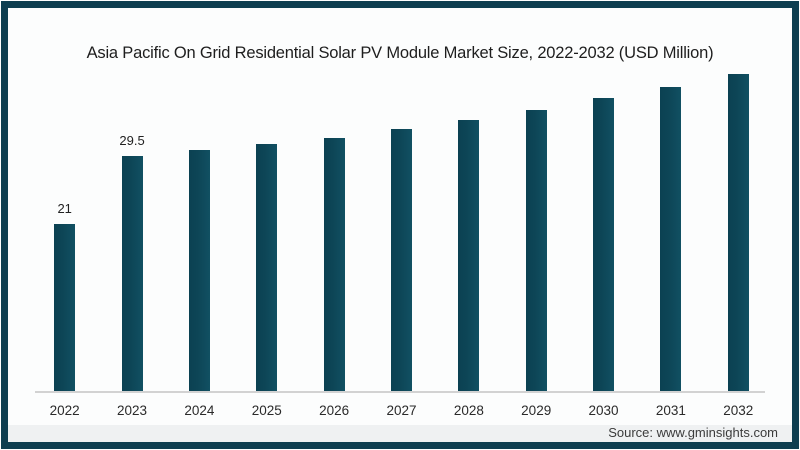 This screenshot has height=450, width=800. I want to click on x-tick-label: 2022, so click(64, 410).